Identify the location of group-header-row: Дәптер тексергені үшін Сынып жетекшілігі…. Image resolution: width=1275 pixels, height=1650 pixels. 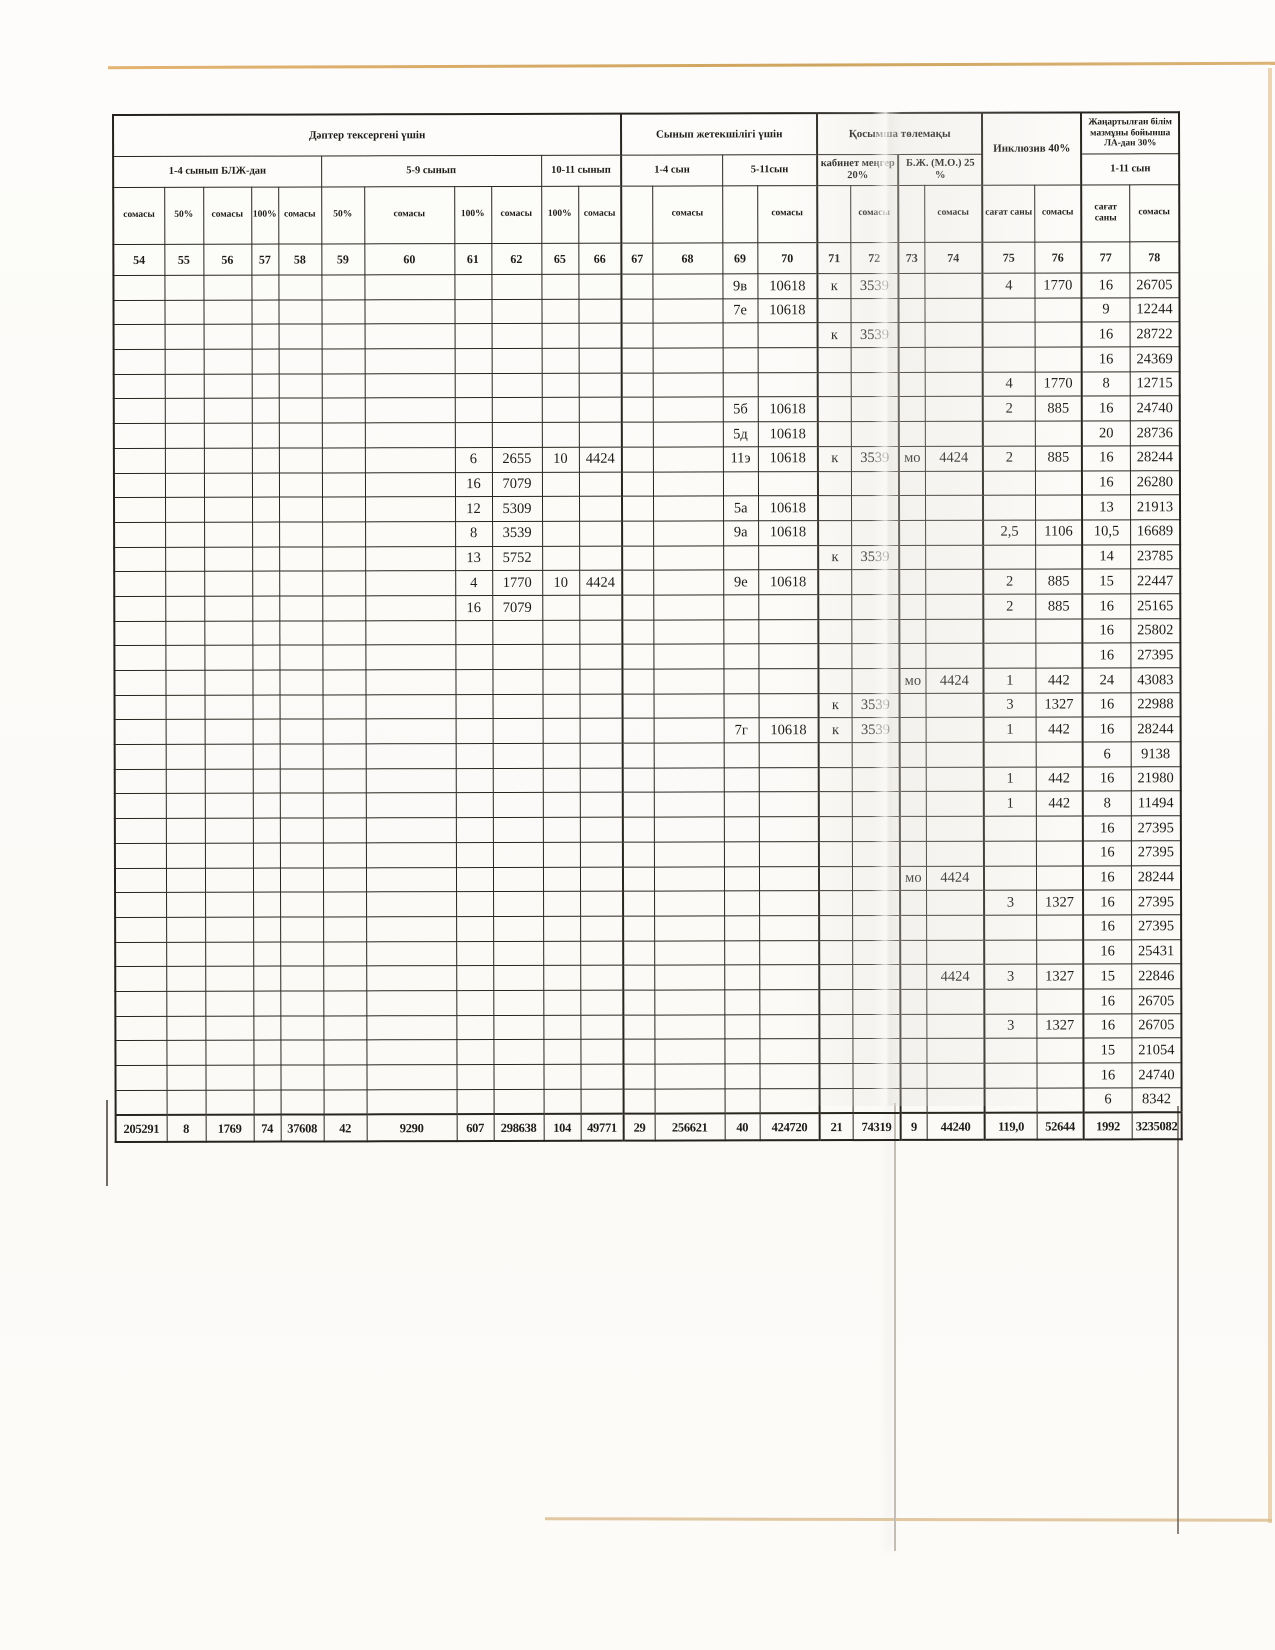
(646, 149).